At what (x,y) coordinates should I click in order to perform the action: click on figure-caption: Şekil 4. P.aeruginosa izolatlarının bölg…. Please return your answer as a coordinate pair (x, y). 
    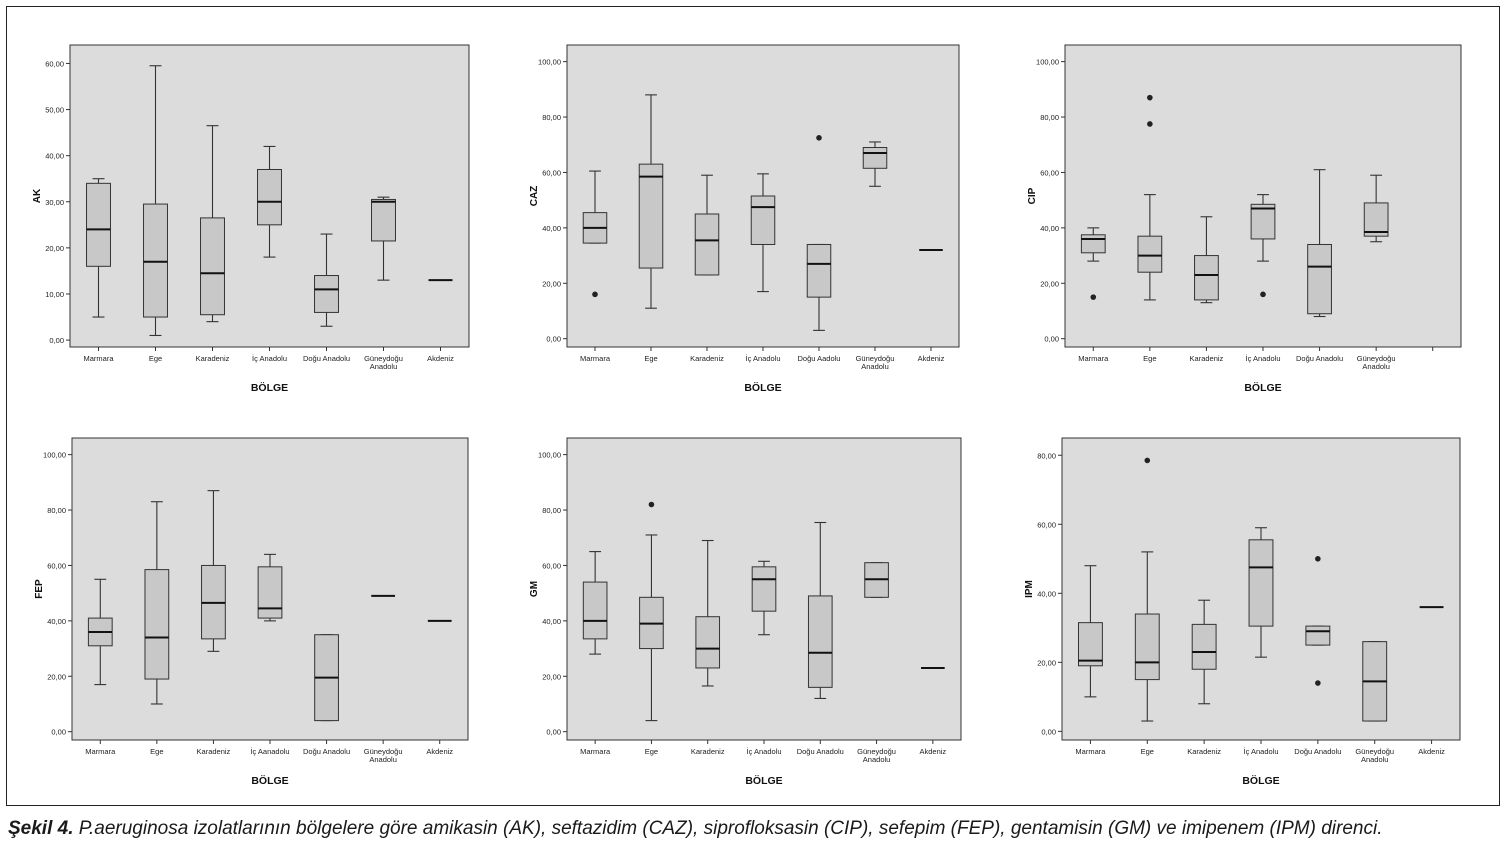
    Looking at the image, I should click on (756, 829).